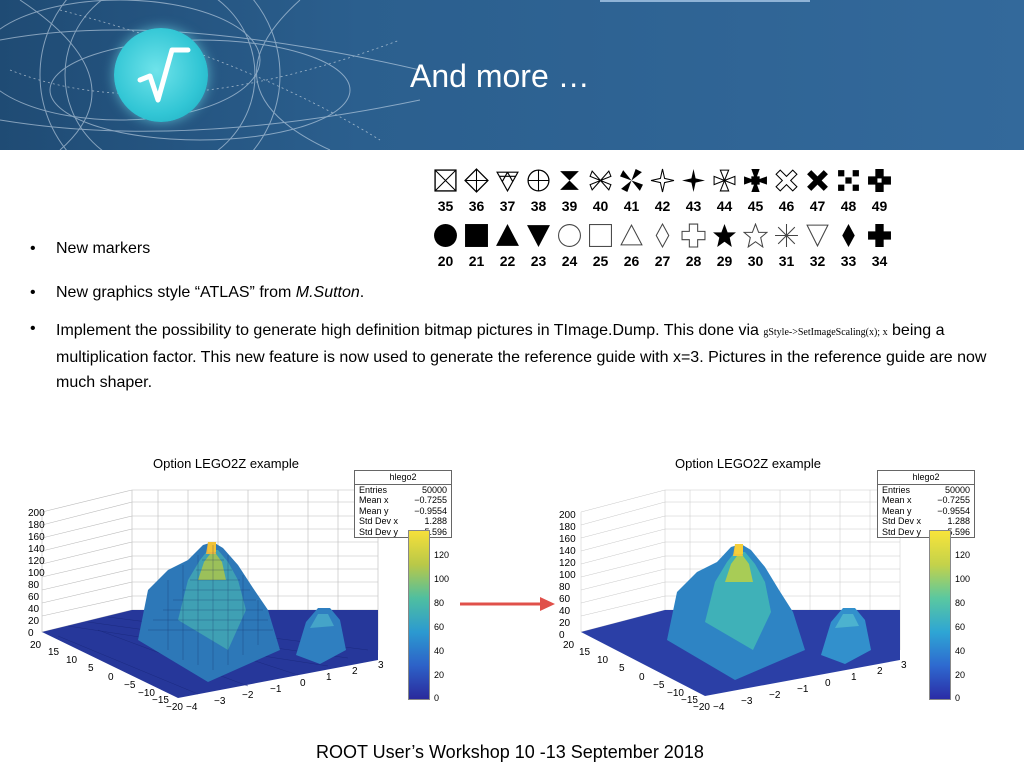 The width and height of the screenshot is (1024, 768). I want to click on marker-30: 30, so click(755, 247).